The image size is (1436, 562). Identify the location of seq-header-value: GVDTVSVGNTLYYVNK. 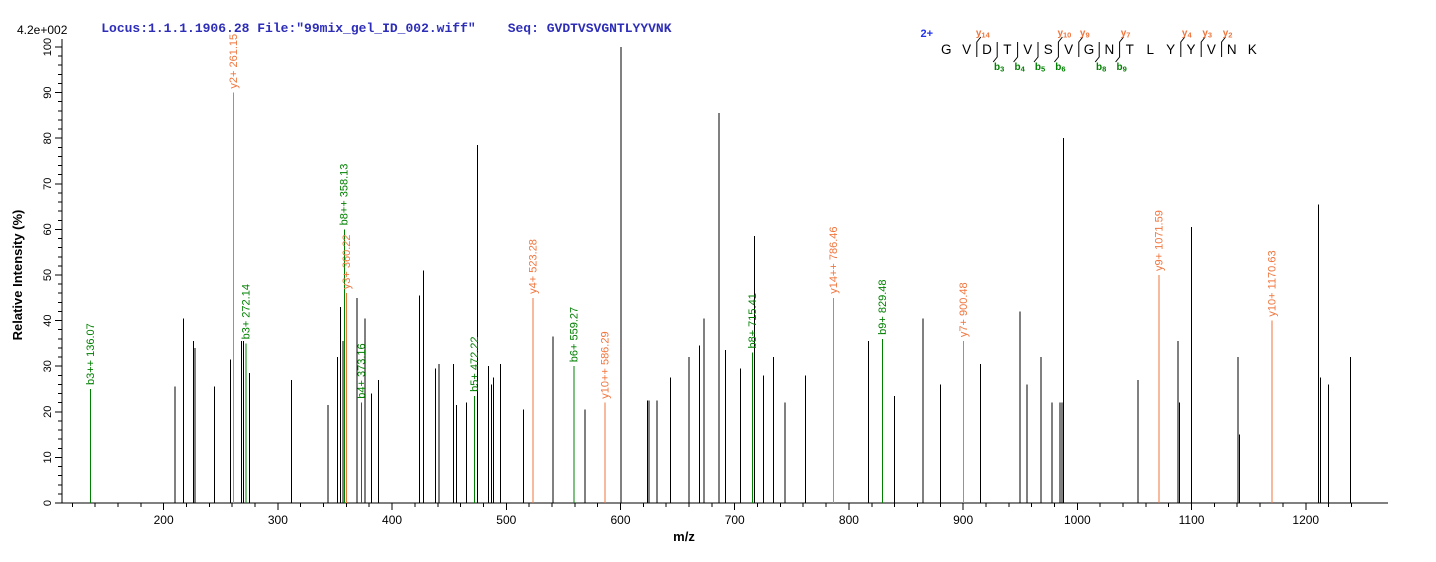
(609, 28).